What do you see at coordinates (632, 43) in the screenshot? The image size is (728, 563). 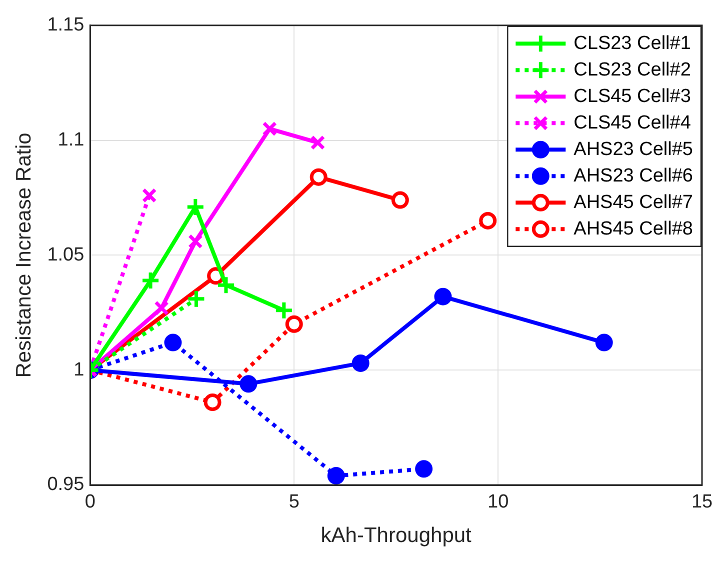 I see `legend-label: CLS23 Cell#1` at bounding box center [632, 43].